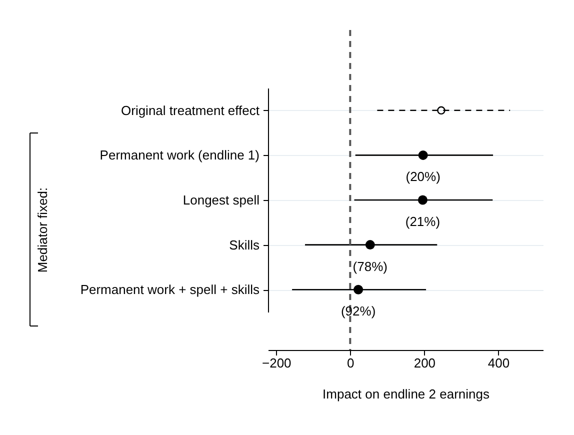  What do you see at coordinates (406, 394) in the screenshot?
I see `x-axis-title: Impact on endline 2 earnings` at bounding box center [406, 394].